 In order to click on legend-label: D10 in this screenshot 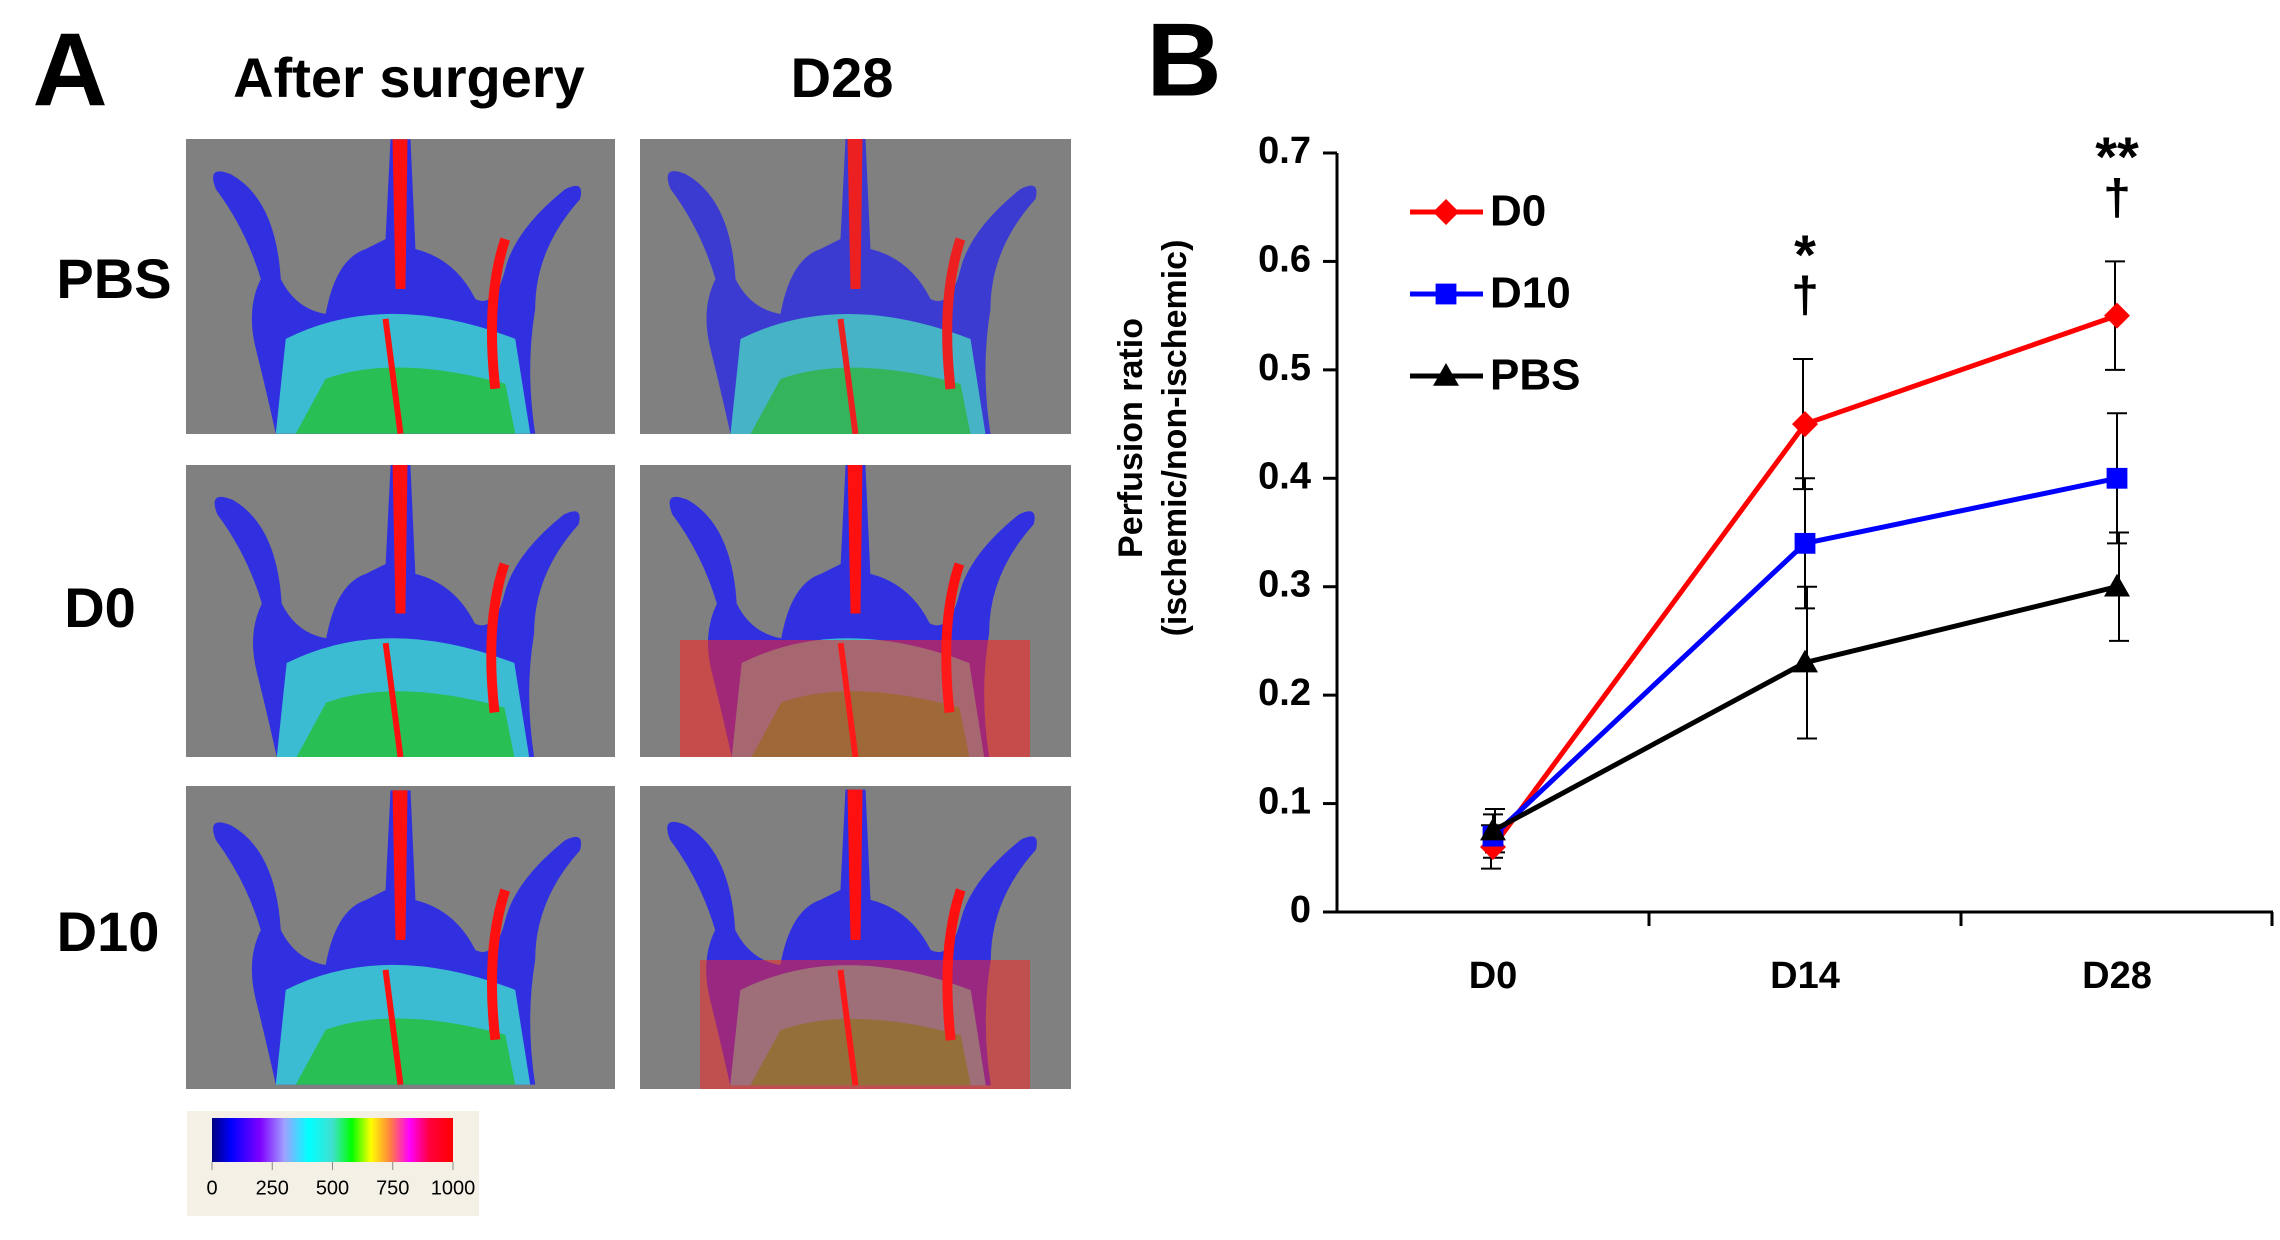, I will do `click(1530, 293)`.